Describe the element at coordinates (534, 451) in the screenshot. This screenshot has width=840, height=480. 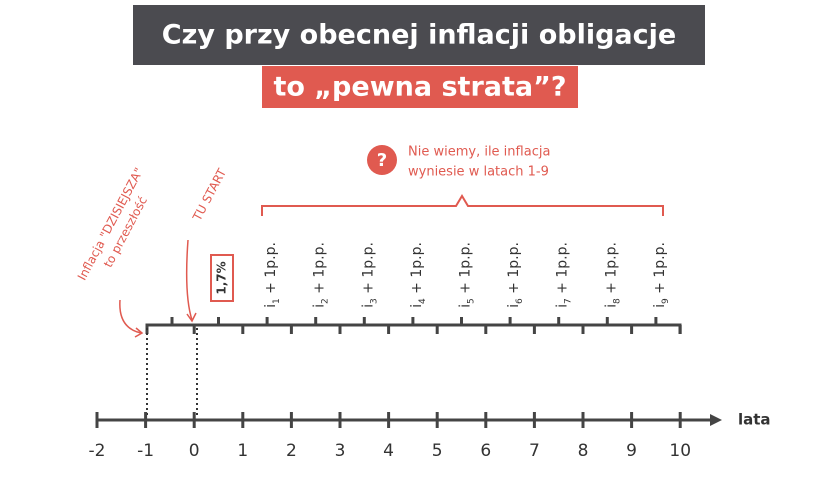
I see `axis-tick-label: 7` at that location.